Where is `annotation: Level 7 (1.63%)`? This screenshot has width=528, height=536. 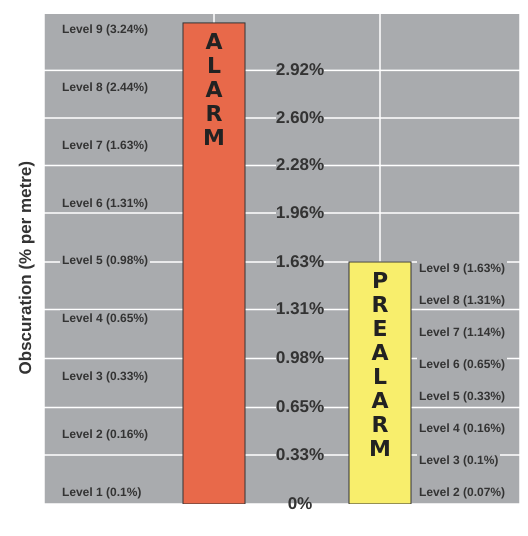 annotation: Level 7 (1.63%) is located at coordinates (105, 144).